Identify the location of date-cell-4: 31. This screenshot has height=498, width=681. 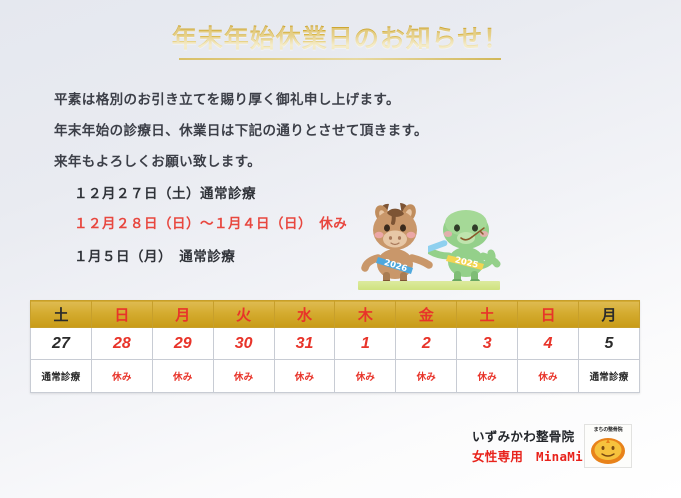
(304, 343).